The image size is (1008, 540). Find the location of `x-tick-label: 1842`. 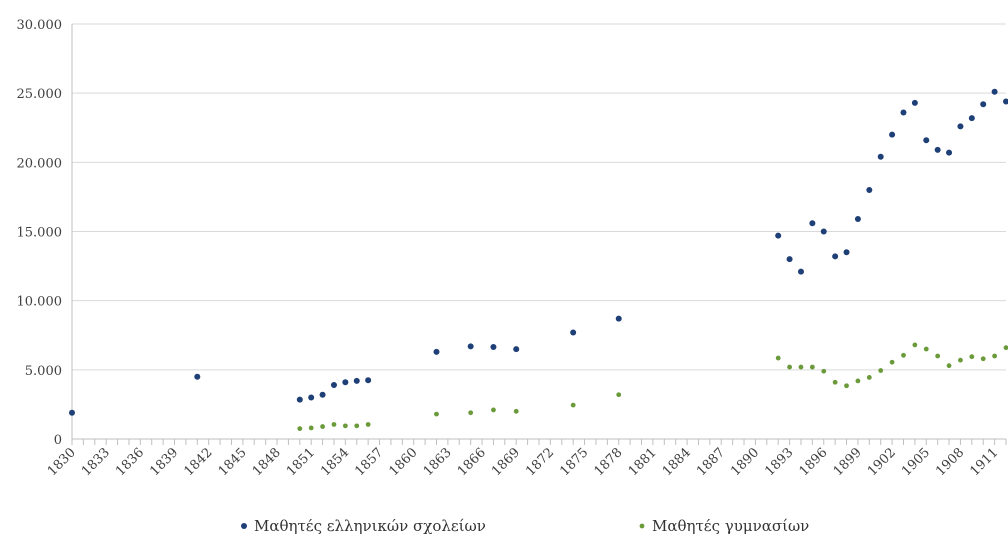

x-tick-label: 1842 is located at coordinates (199, 462).